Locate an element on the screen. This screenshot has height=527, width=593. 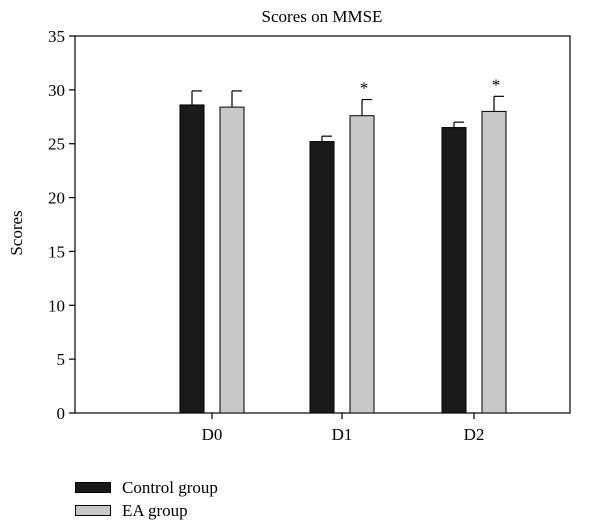
y-tick-label: 10 is located at coordinates (56, 305).